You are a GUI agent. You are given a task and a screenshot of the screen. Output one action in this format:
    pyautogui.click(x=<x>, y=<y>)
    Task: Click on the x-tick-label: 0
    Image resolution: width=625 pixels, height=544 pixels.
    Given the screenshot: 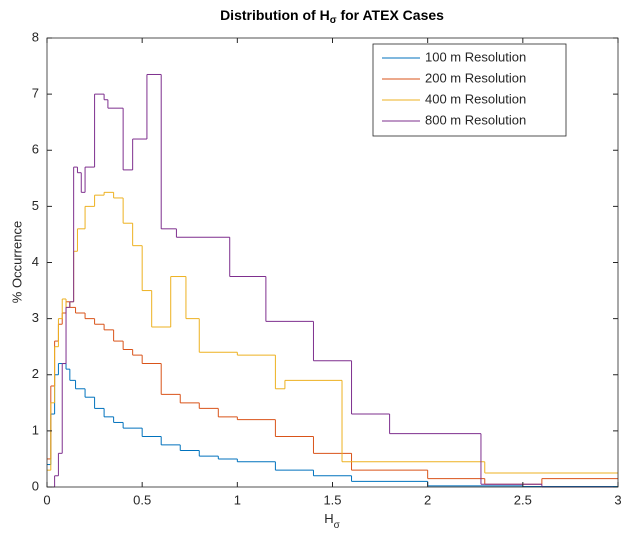 What is the action you would take?
    pyautogui.click(x=46, y=499)
    